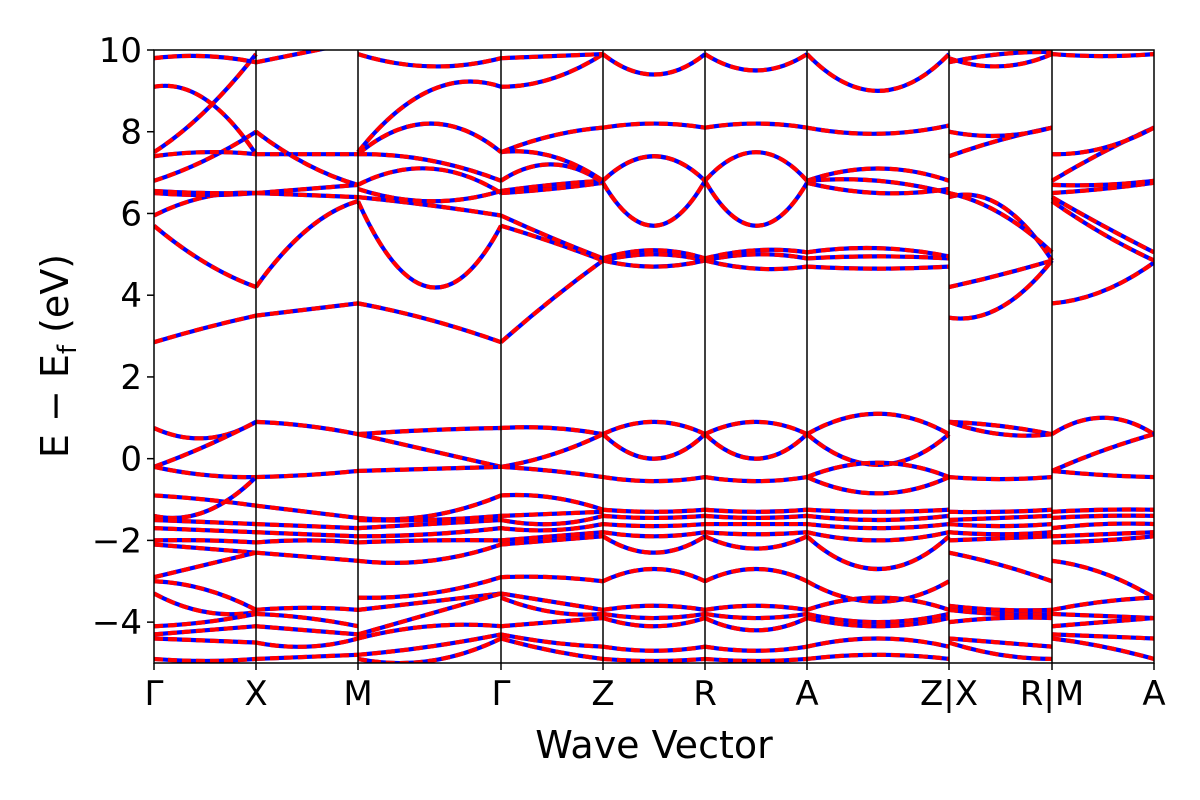 Image resolution: width=1200 pixels, height=800 pixels. What do you see at coordinates (1153, 694) in the screenshot?
I see `x-tick-label: A` at bounding box center [1153, 694].